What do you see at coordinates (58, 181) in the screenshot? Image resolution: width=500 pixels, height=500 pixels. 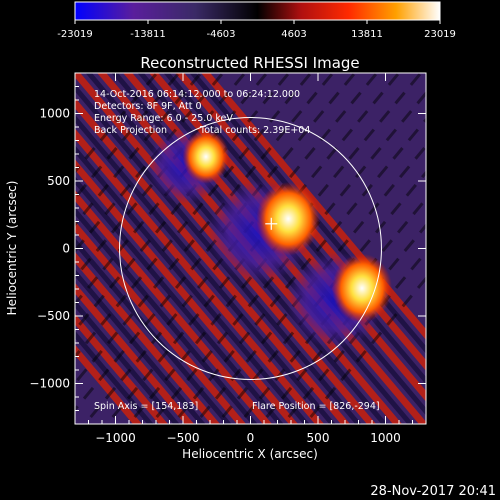 I see `y-tick-label: 500` at bounding box center [58, 181].